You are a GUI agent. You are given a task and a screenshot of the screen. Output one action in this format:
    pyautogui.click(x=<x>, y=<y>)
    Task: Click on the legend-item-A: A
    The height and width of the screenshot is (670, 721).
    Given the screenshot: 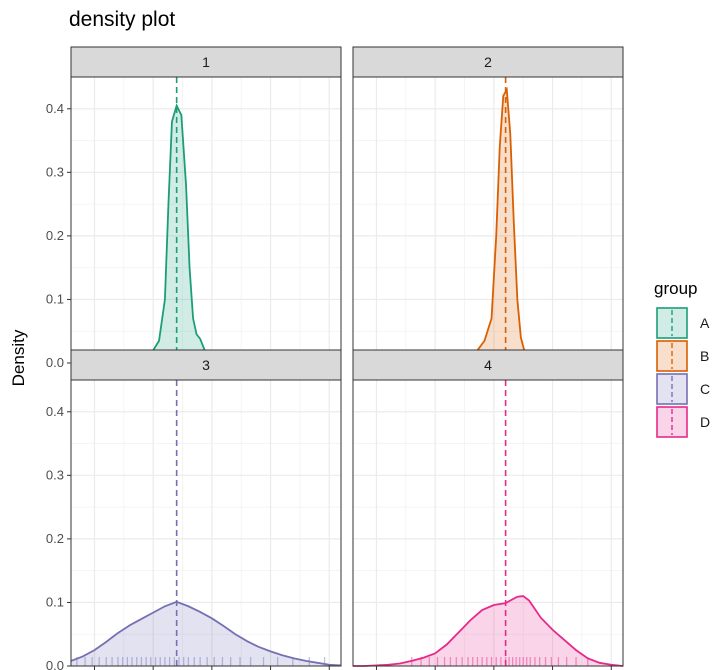 What is the action you would take?
    pyautogui.click(x=683, y=323)
    